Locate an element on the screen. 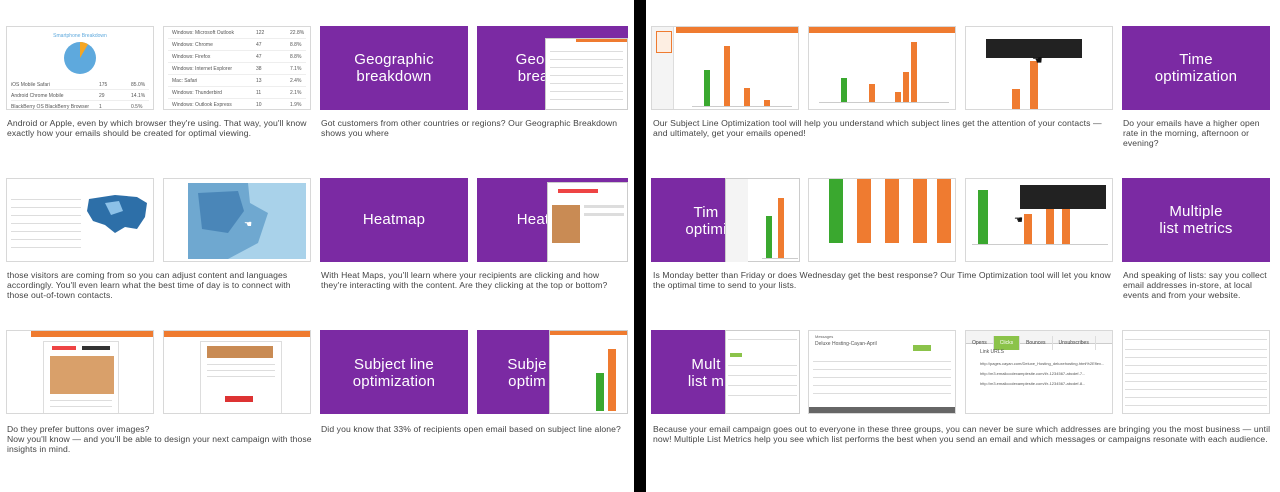 The image size is (1280, 492). message-detail-header: Messages is located at coordinates (824, 336).